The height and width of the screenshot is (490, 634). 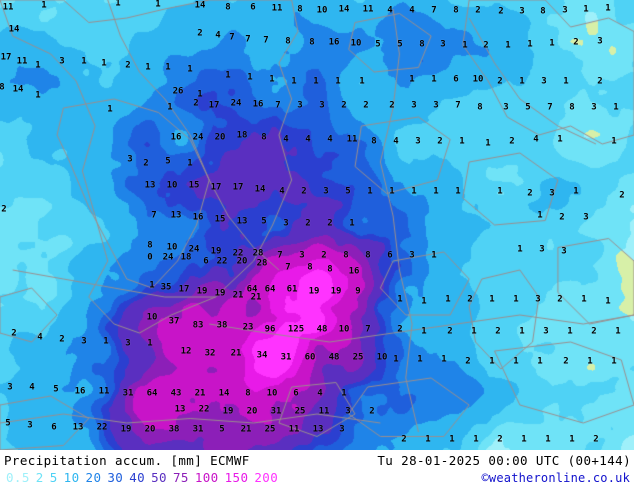 I want to click on grid-value-label: 48, so click(x=334, y=357).